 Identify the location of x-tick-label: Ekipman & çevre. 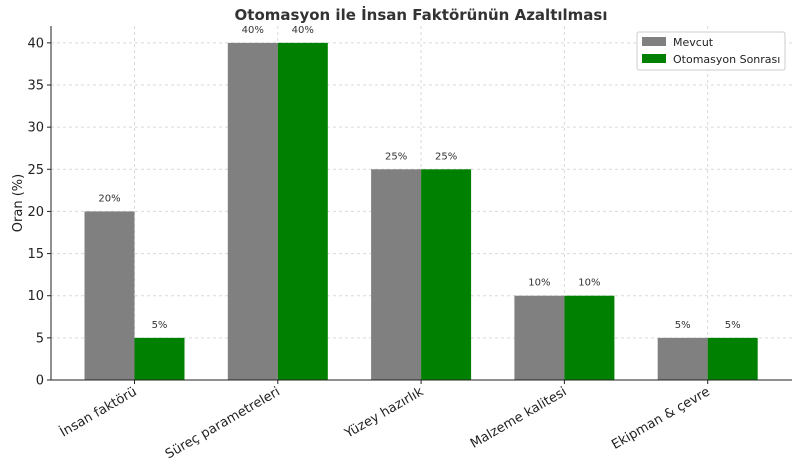
(660, 418).